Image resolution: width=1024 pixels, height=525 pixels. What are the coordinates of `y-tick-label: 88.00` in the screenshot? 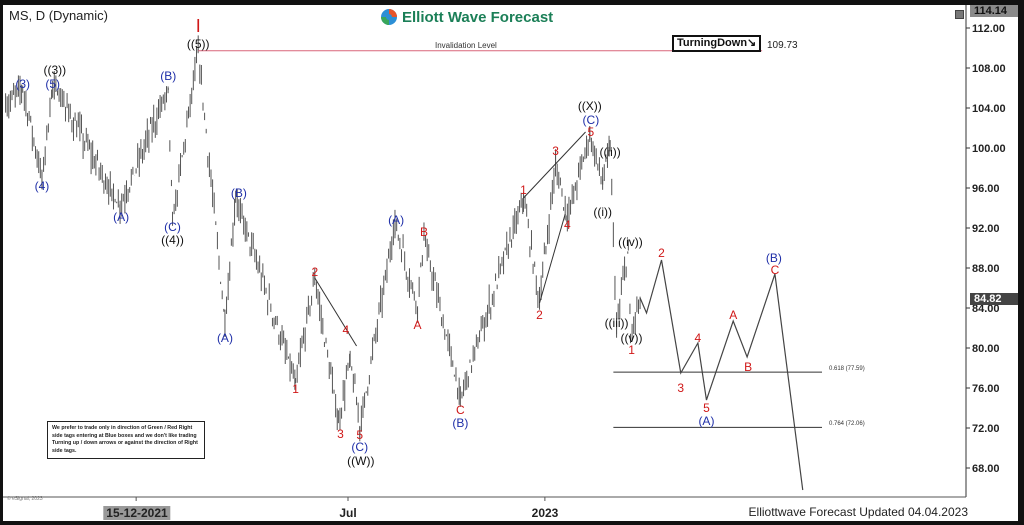 It's located at (986, 269).